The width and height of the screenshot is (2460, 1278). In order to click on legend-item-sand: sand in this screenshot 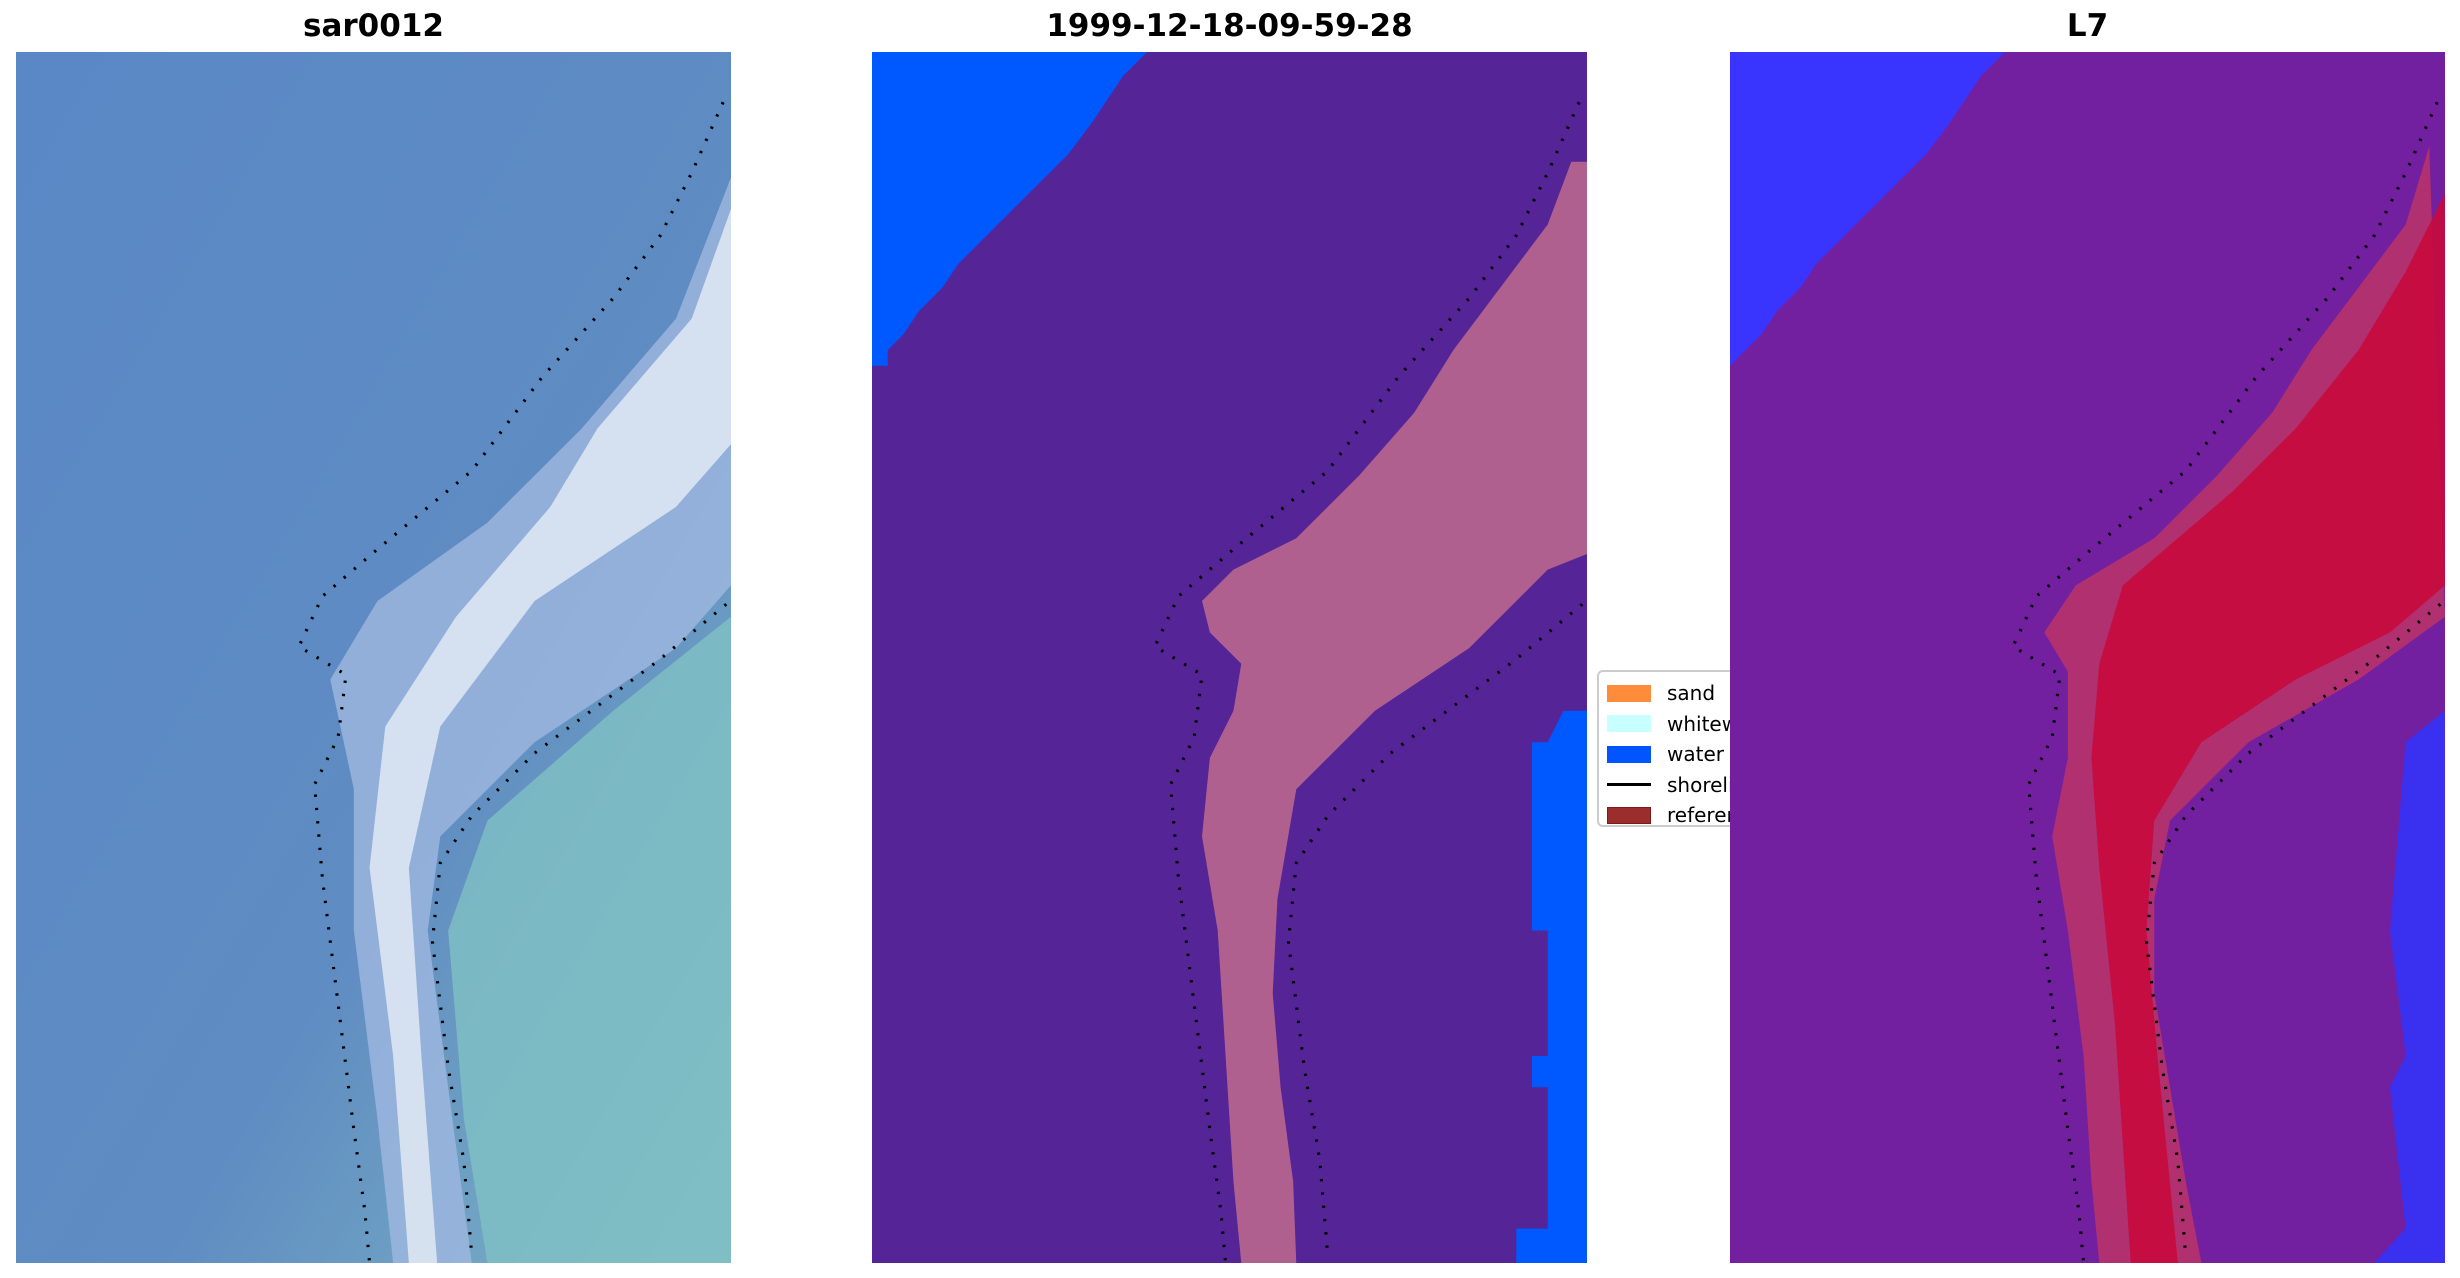, I will do `click(1681, 693)`.